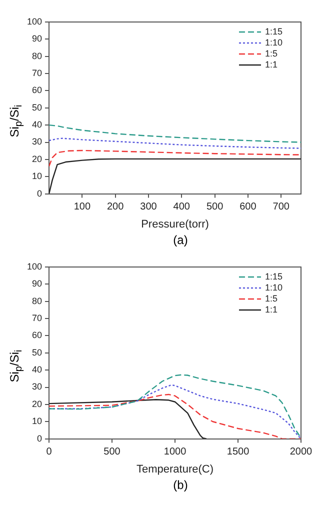  Describe the element at coordinates (248, 207) in the screenshot. I see `x-tick-label: 600` at that location.